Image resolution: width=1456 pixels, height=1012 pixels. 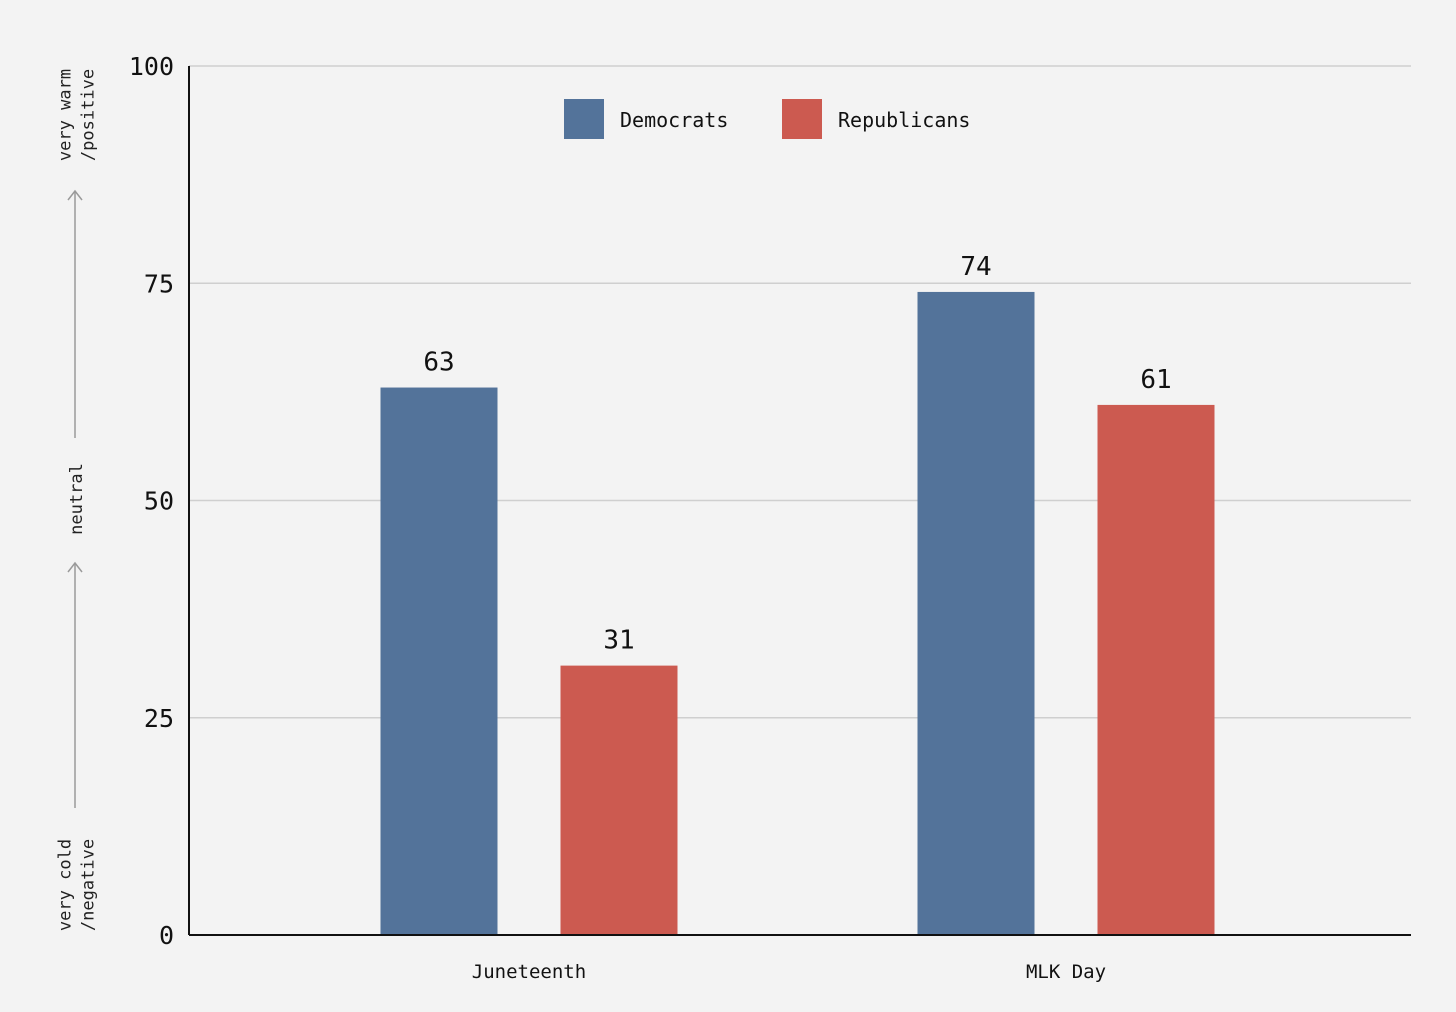 What do you see at coordinates (904, 120) in the screenshot?
I see `legend-label: Republicans` at bounding box center [904, 120].